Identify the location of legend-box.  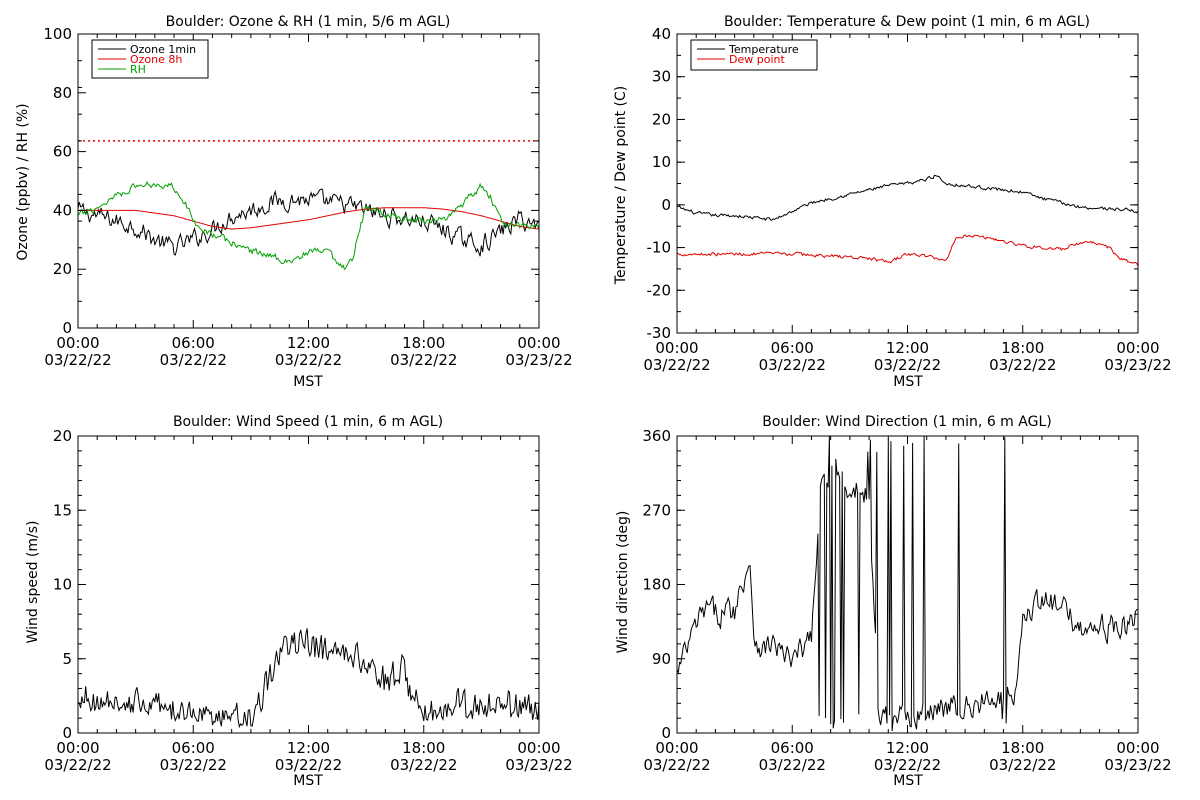
(754, 55).